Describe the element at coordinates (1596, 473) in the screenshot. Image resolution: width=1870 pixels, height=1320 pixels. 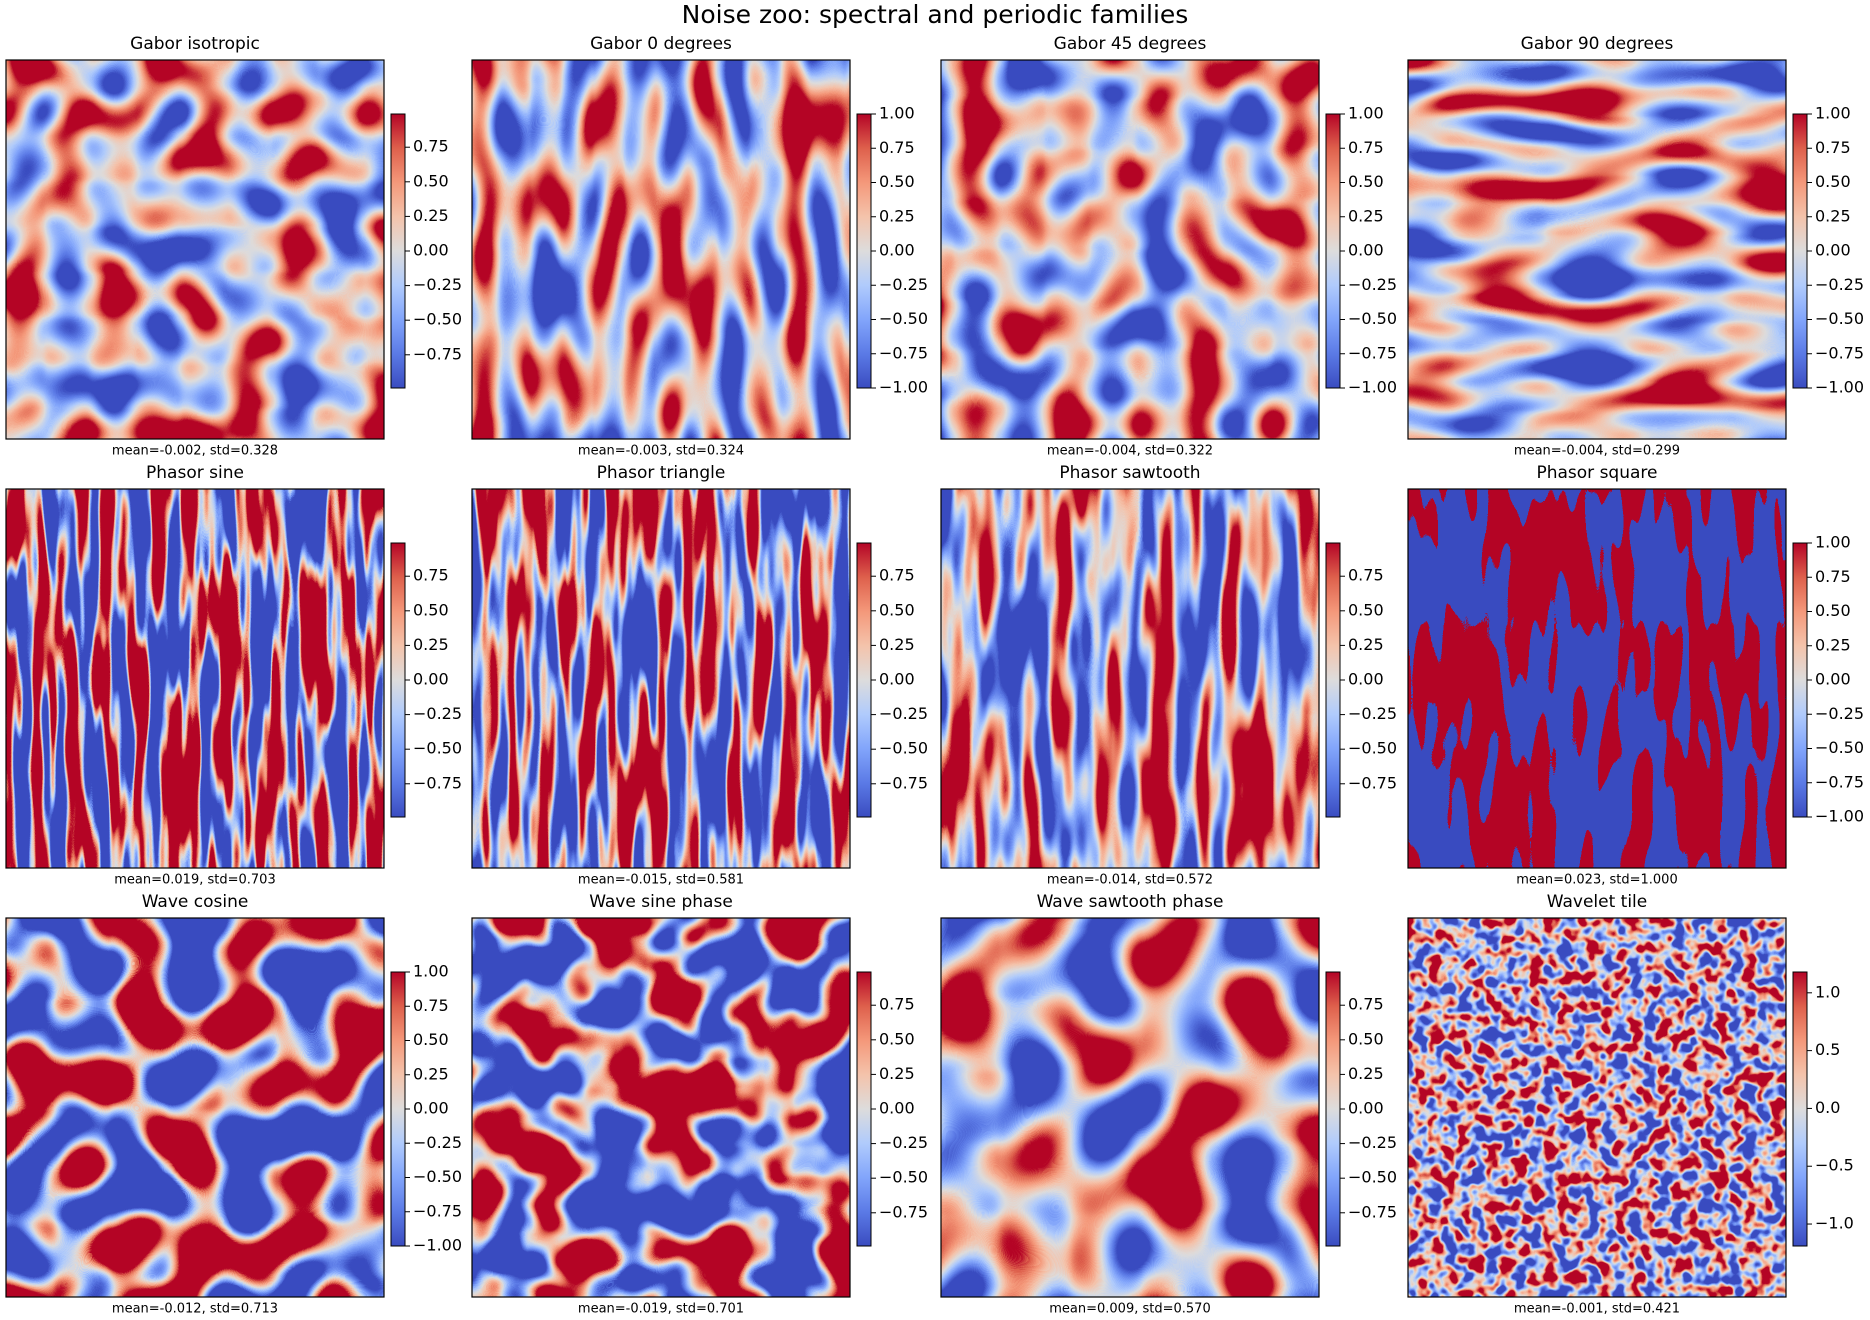
I see `panel-title: Phasor square` at that location.